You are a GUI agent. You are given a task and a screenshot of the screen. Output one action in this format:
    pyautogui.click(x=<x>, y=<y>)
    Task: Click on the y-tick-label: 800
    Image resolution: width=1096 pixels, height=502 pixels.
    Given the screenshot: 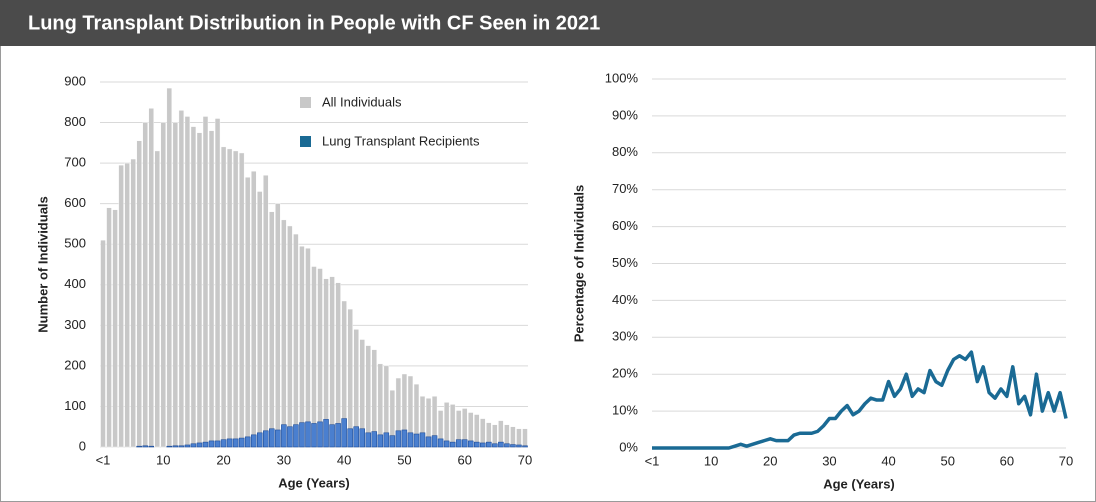 What is the action you would take?
    pyautogui.click(x=75, y=121)
    